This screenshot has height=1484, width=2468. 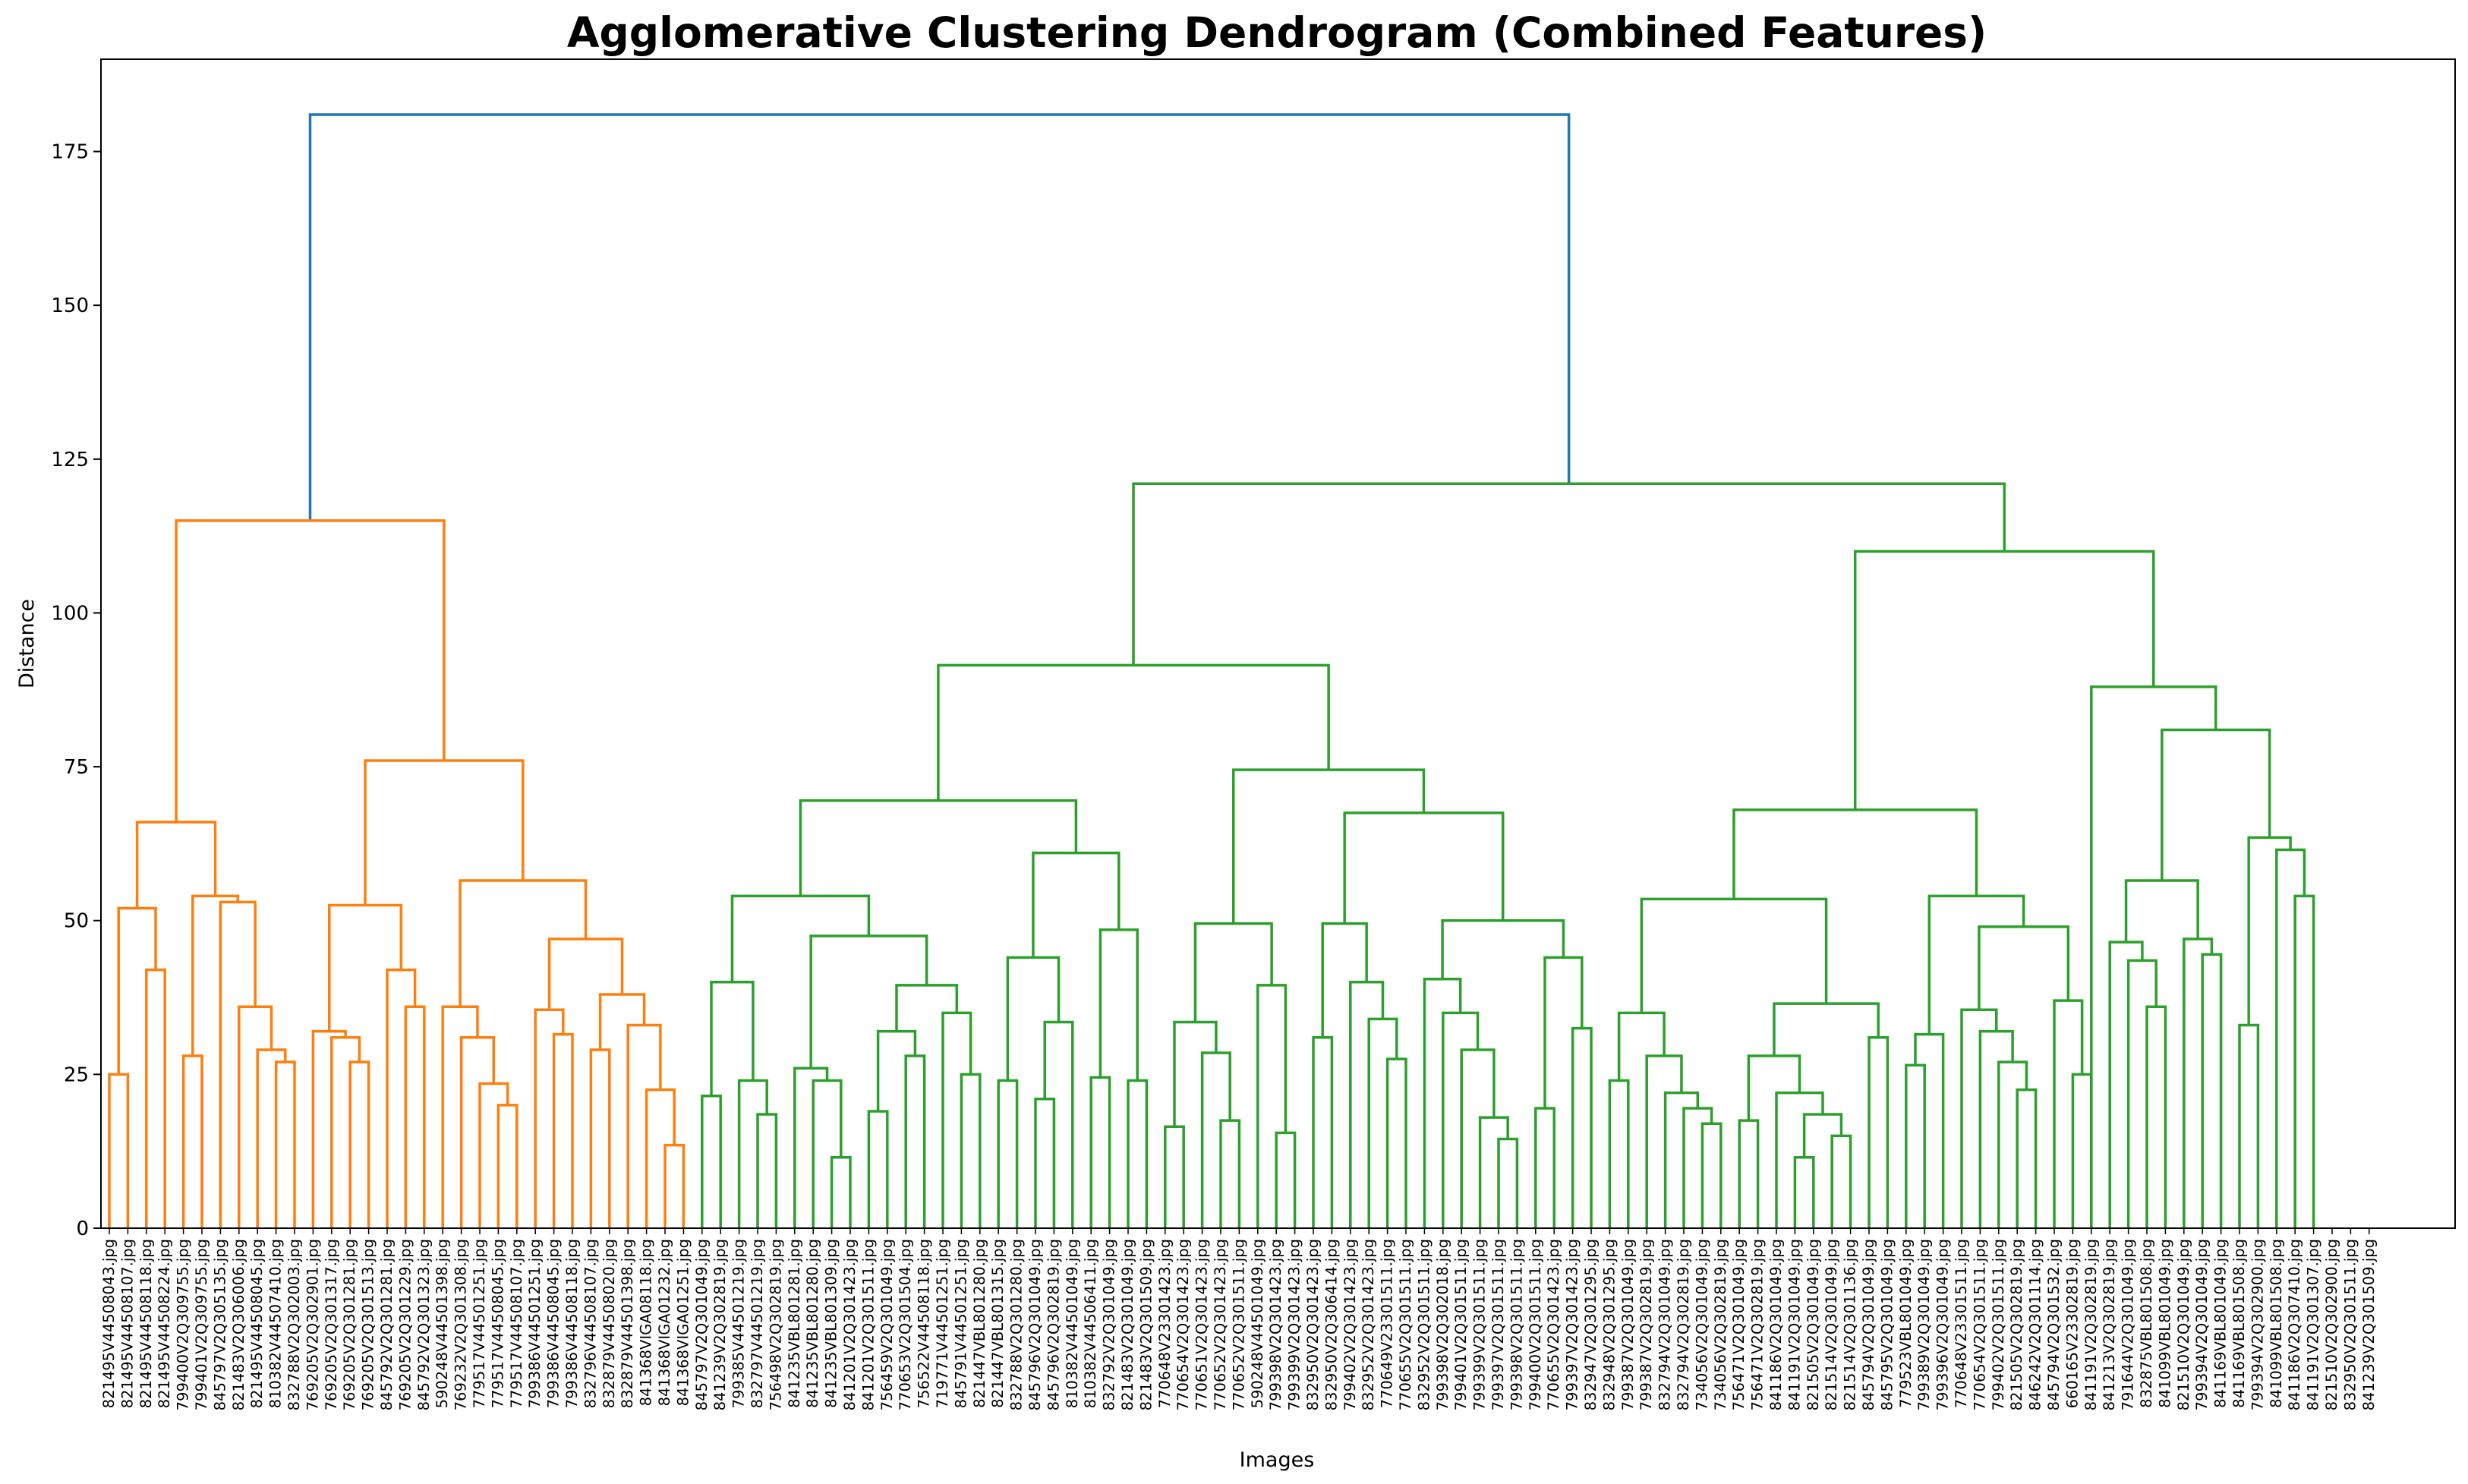 What do you see at coordinates (76, 921) in the screenshot?
I see `y-tick-label: 50` at bounding box center [76, 921].